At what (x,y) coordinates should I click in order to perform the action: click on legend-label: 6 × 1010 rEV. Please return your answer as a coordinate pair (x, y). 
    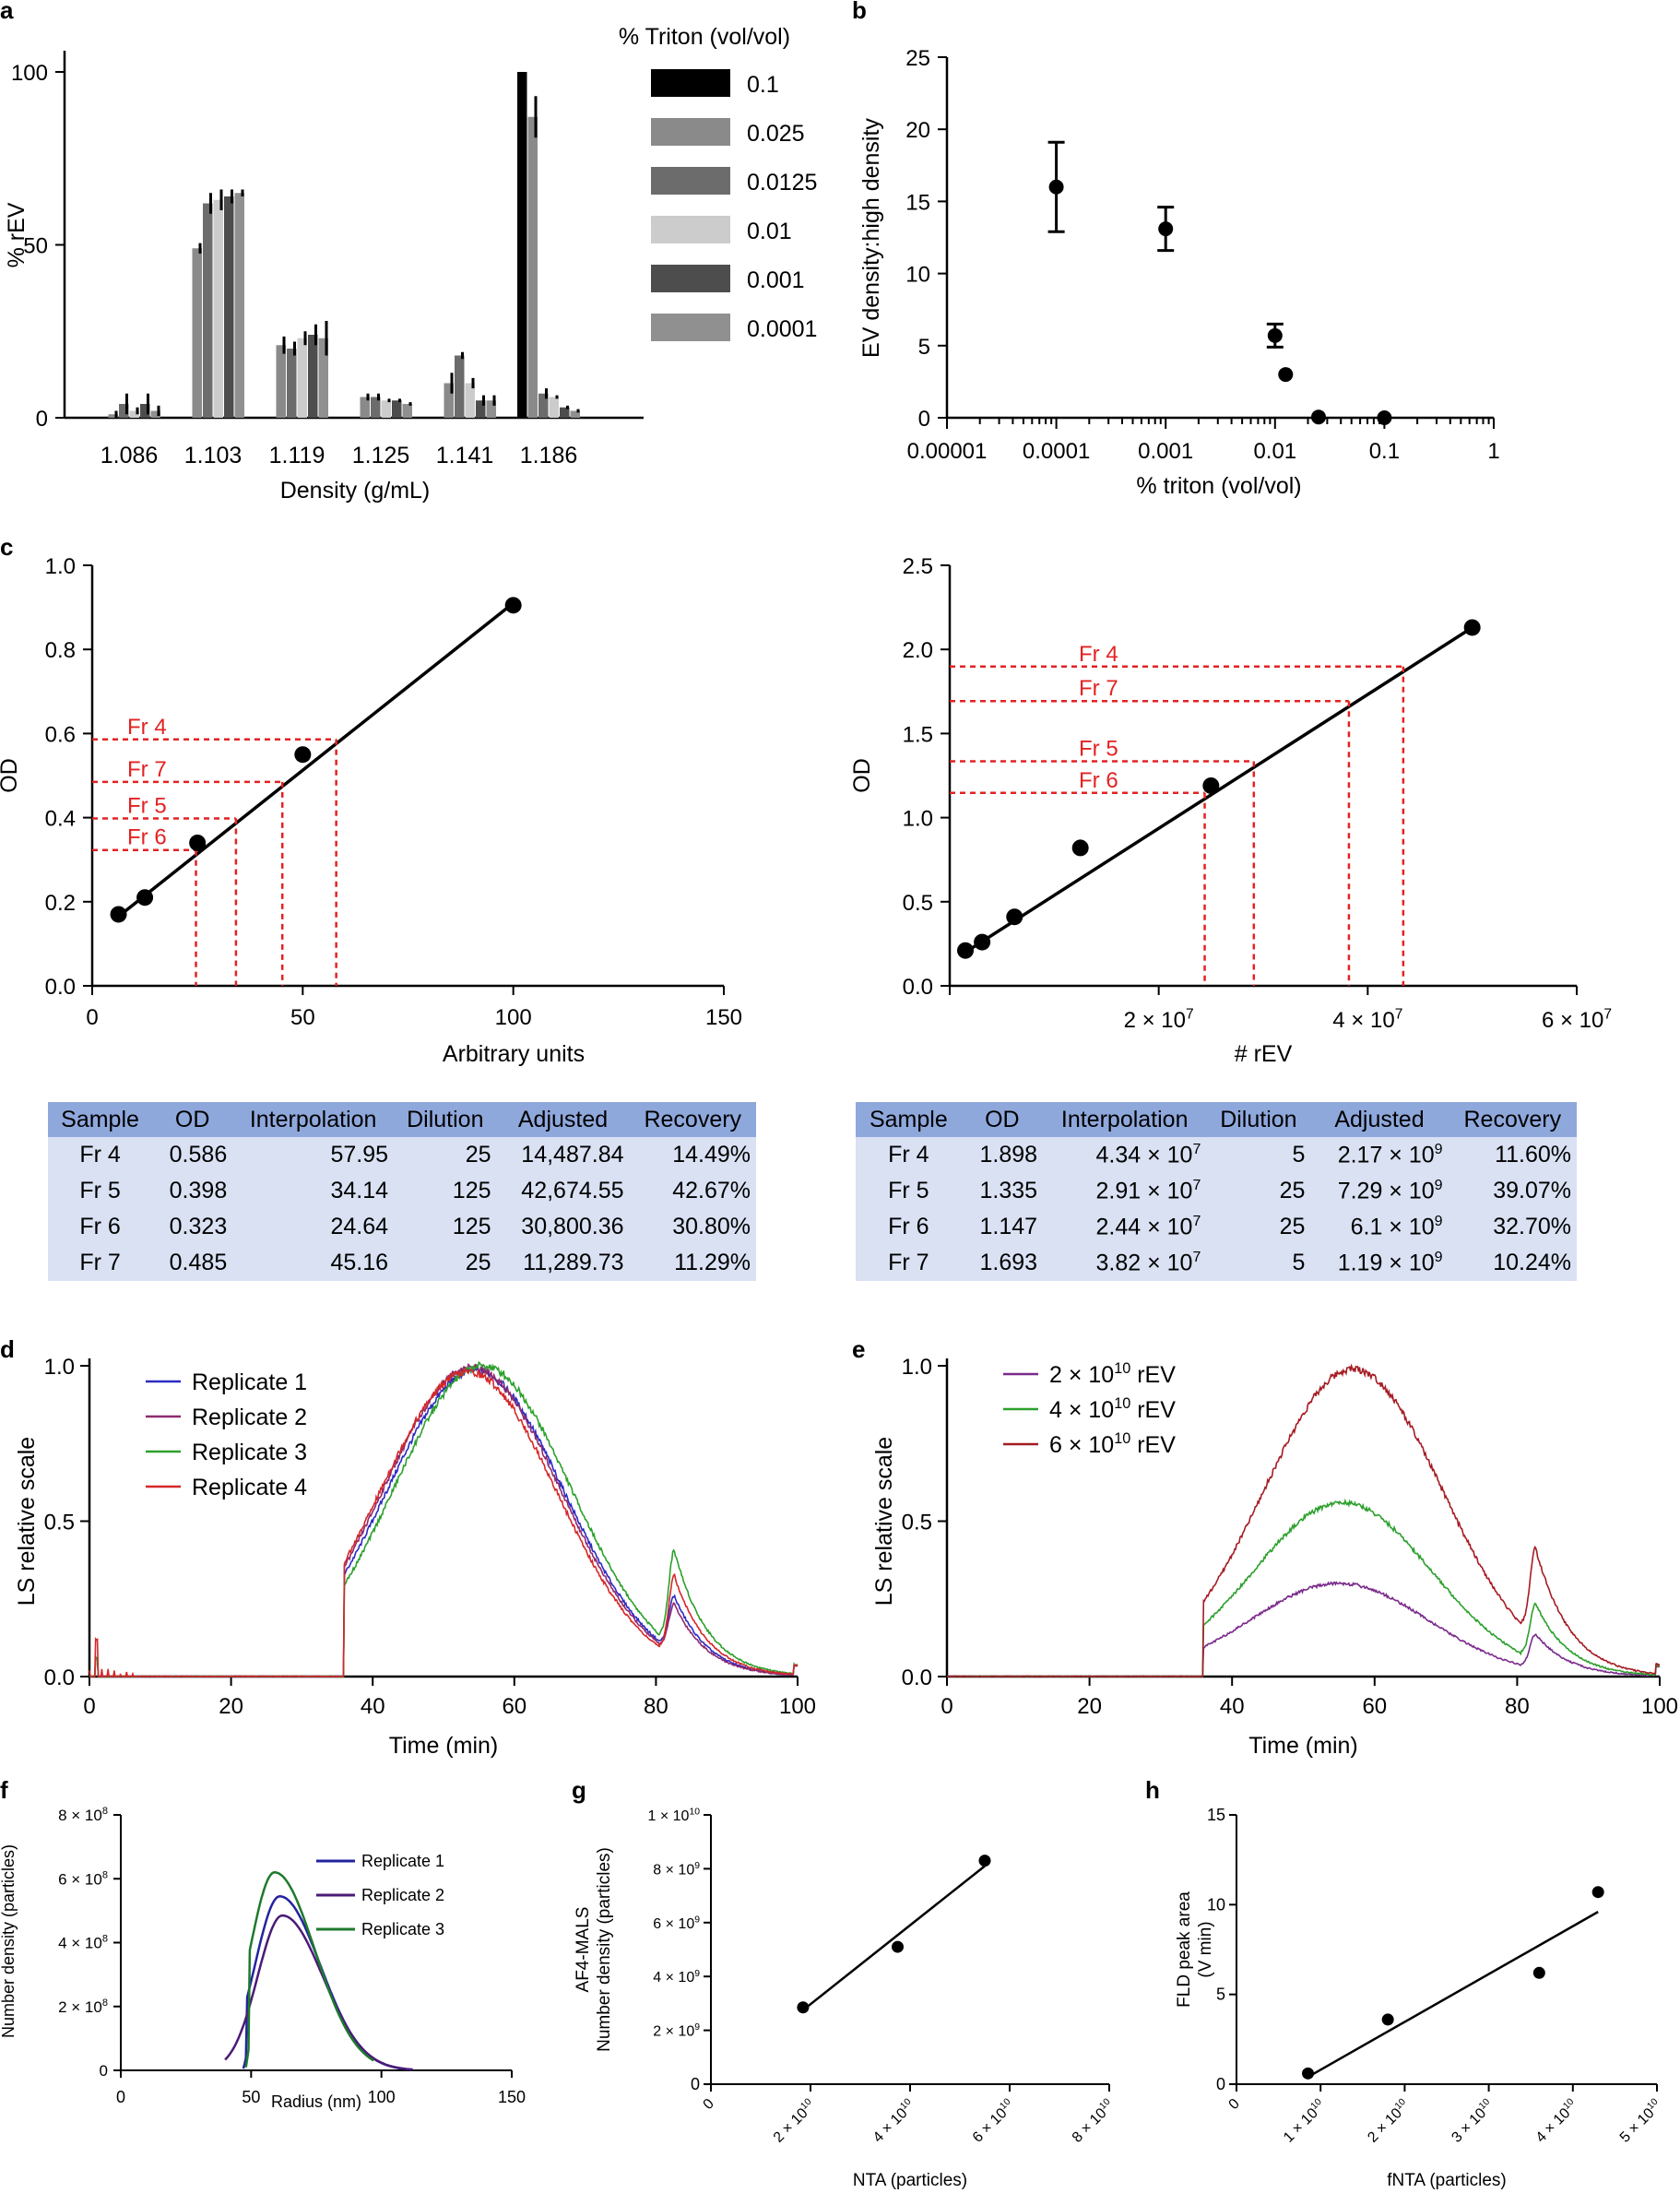
    Looking at the image, I should click on (1112, 1444).